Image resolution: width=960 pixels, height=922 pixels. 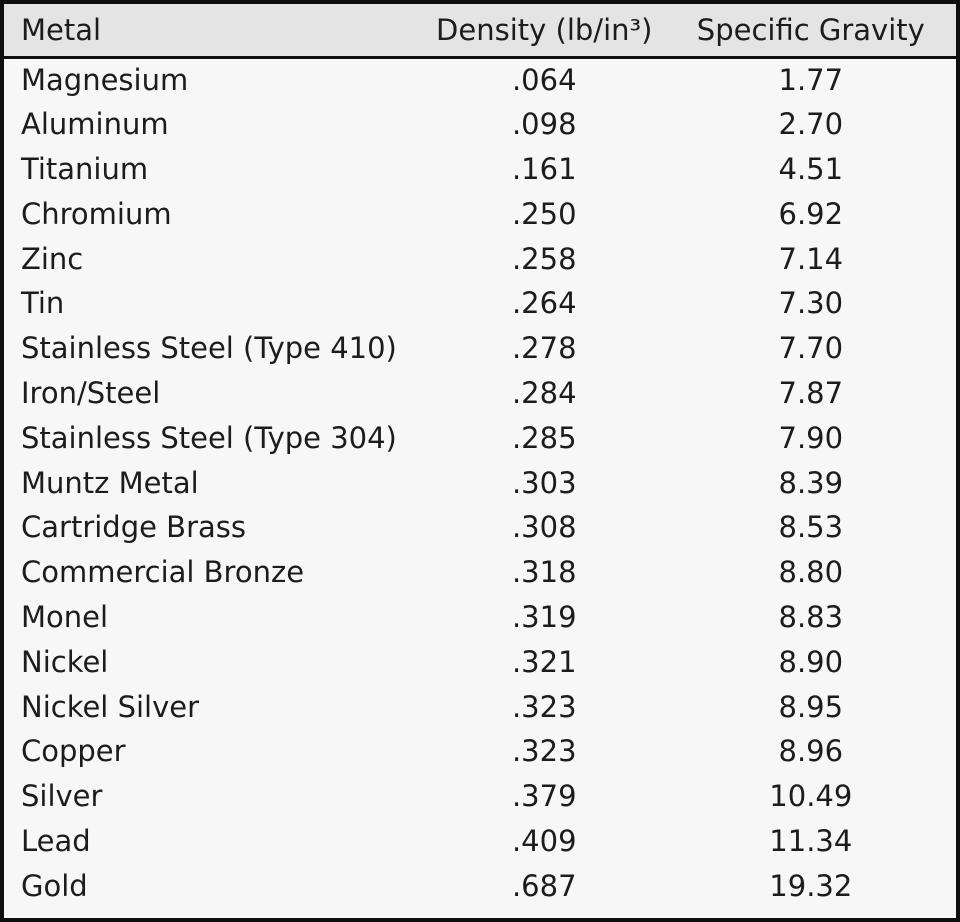 What do you see at coordinates (544, 80) in the screenshot?
I see `density-value-cell: .064` at bounding box center [544, 80].